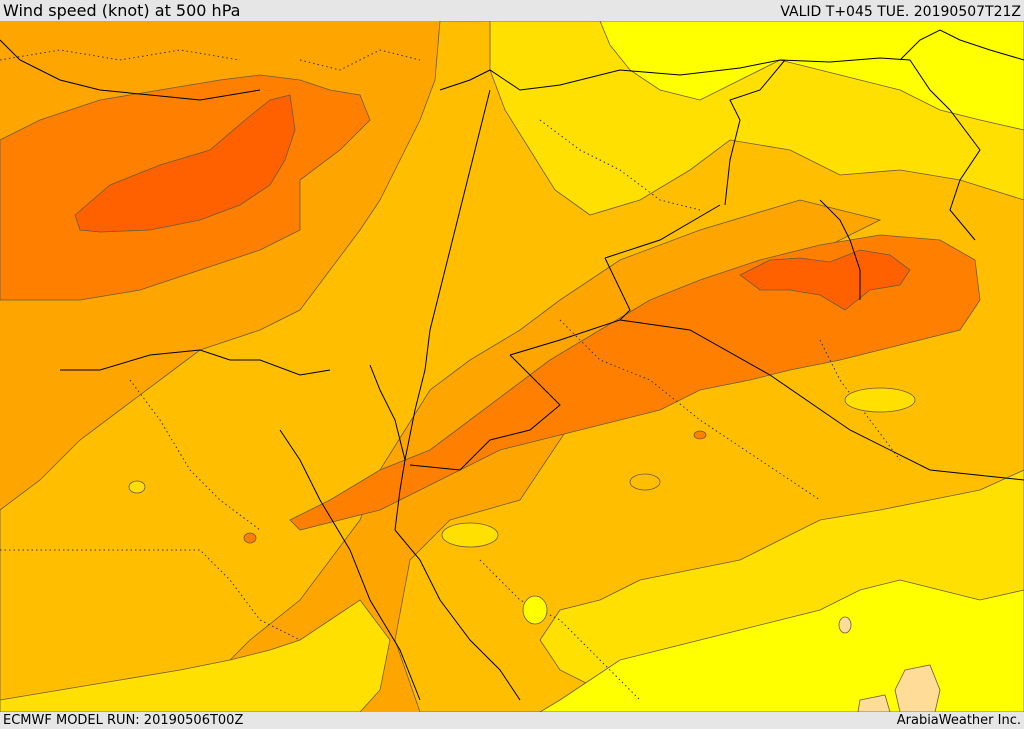 Image resolution: width=1024 pixels, height=729 pixels. I want to click on wind-band-ffff00, so click(811, 76).